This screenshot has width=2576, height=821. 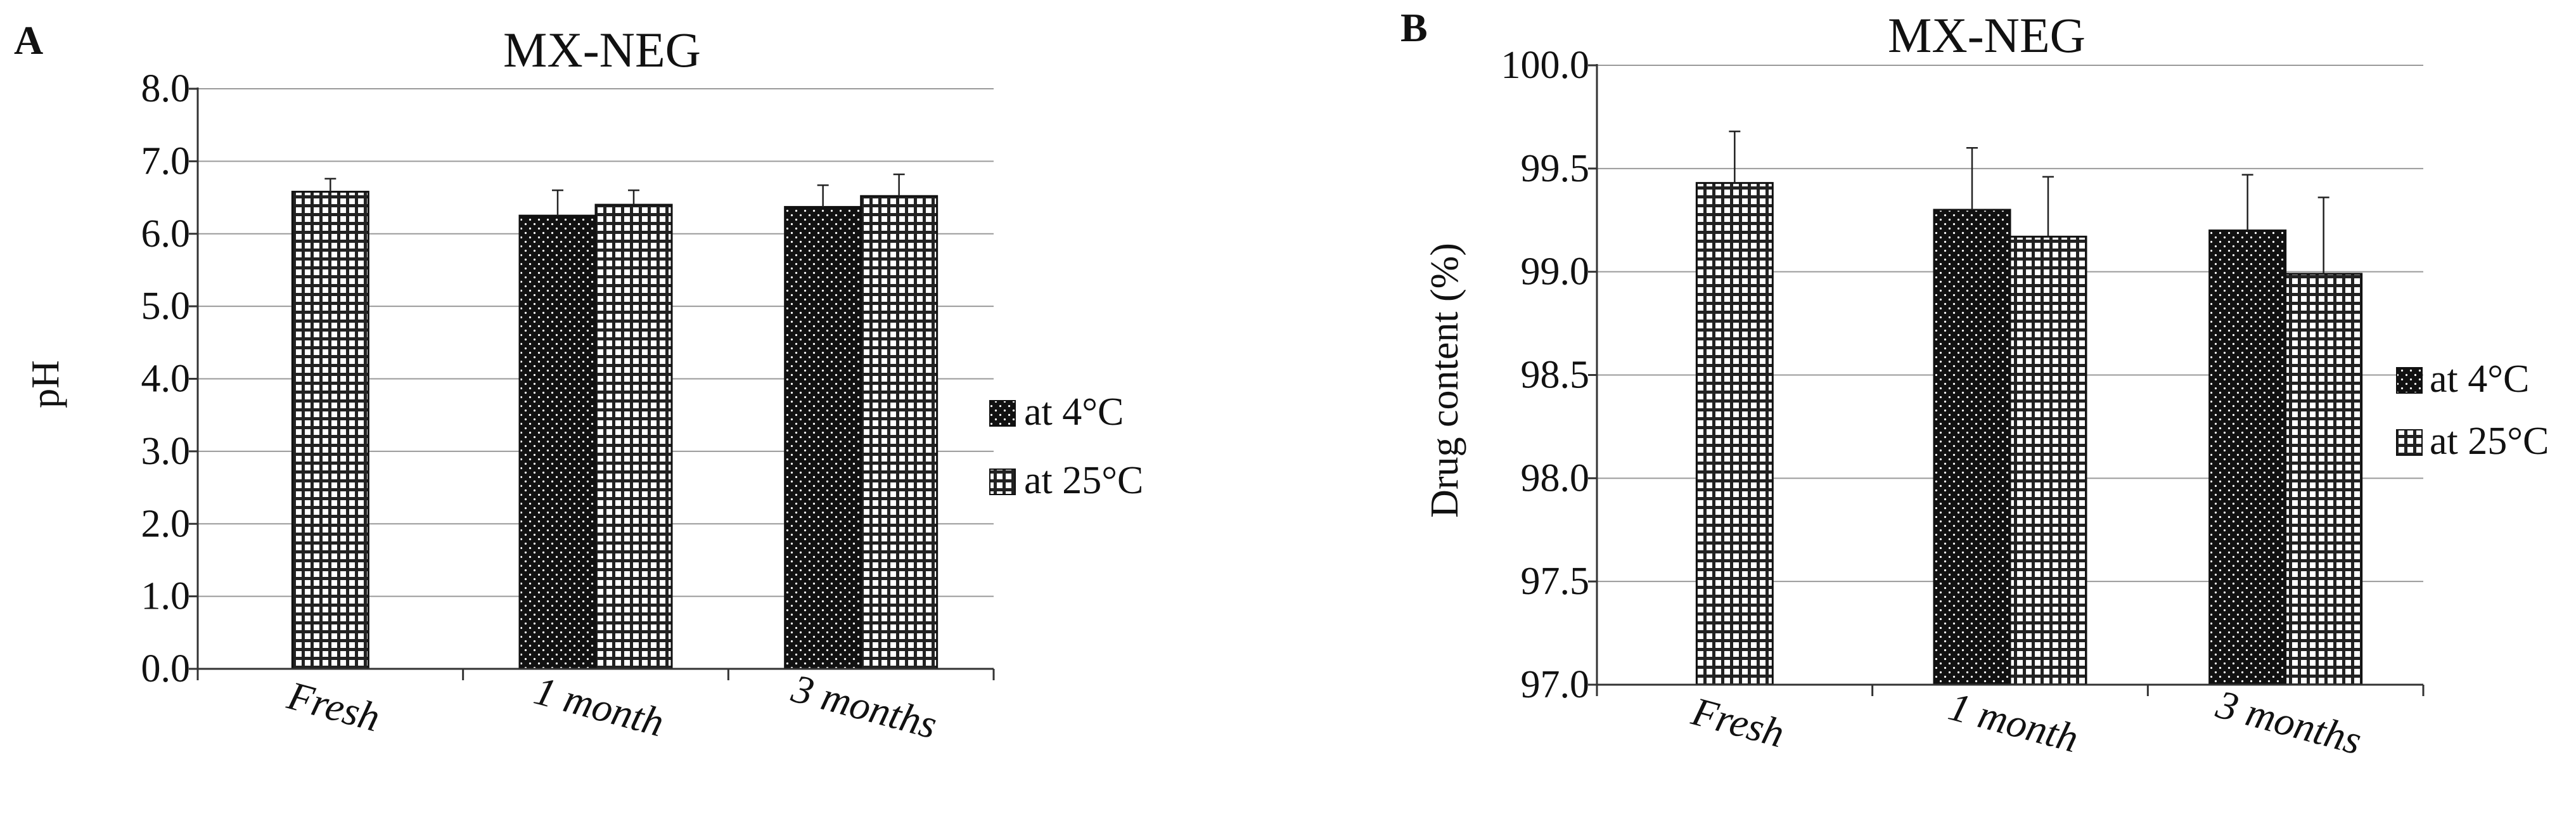 What do you see at coordinates (166, 523) in the screenshot?
I see `y-tick-label: 2.0` at bounding box center [166, 523].